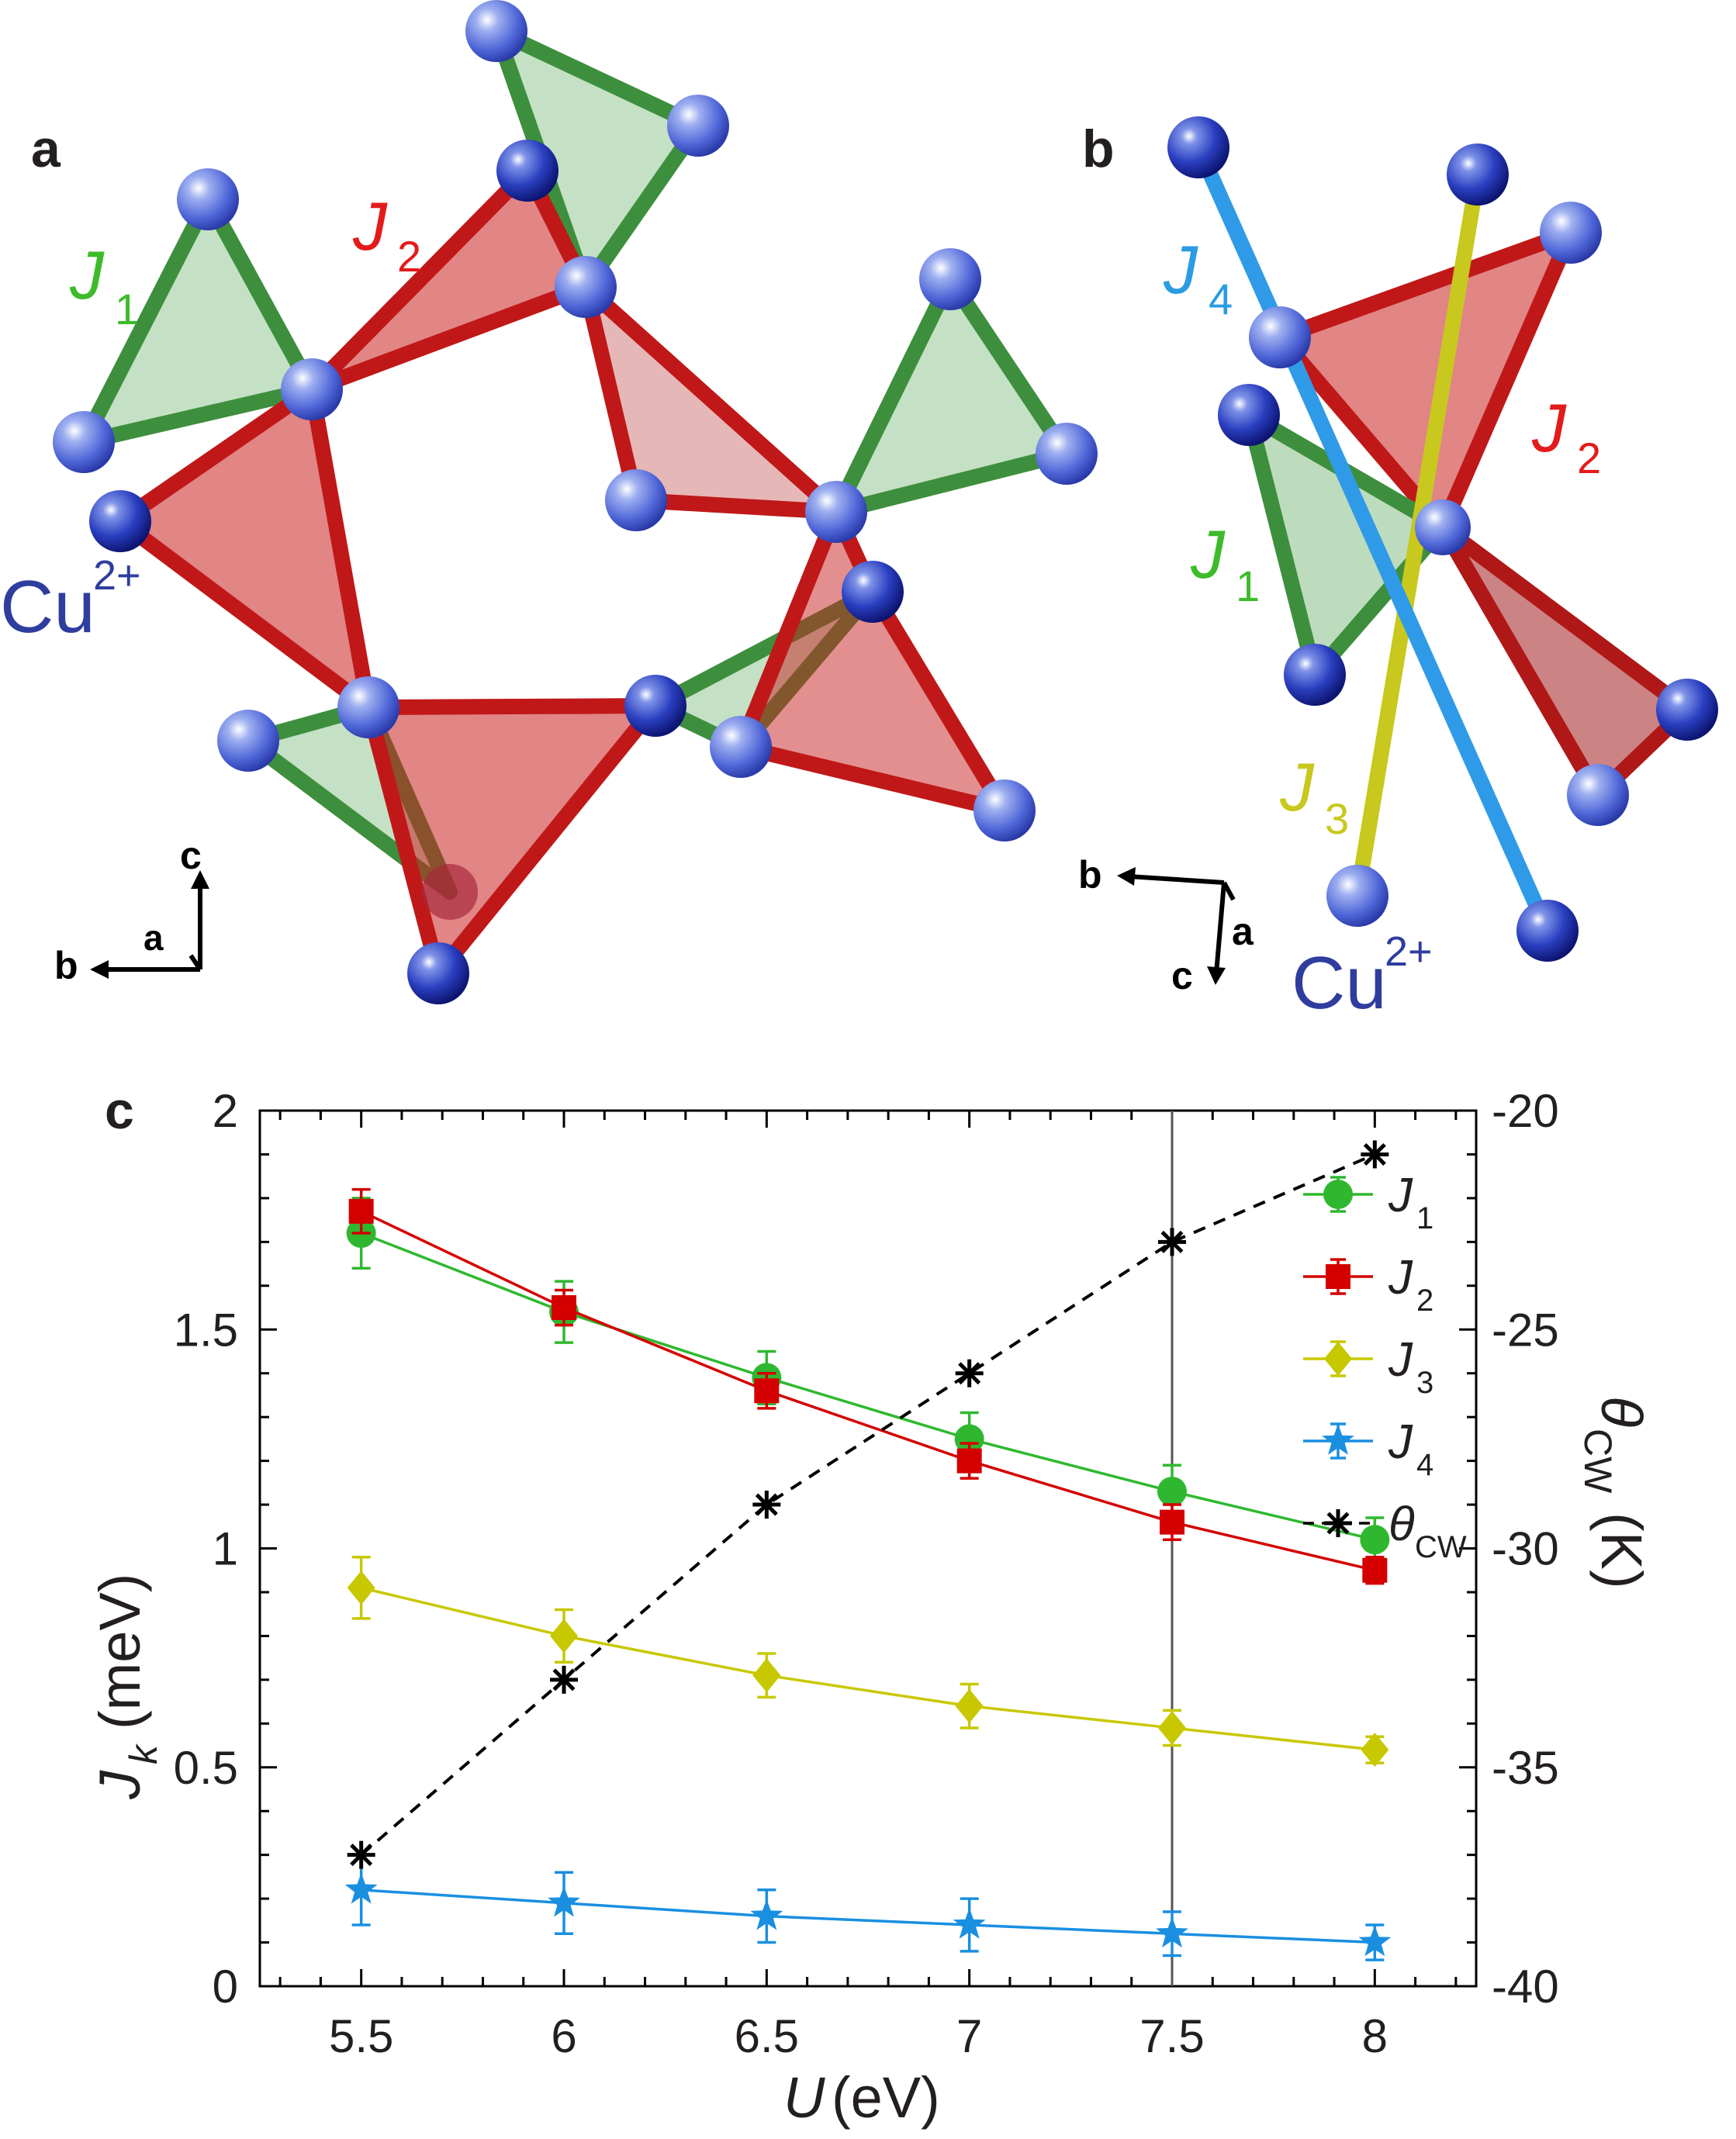  What do you see at coordinates (1373, 539) in the screenshot?
I see `j4-bond` at bounding box center [1373, 539].